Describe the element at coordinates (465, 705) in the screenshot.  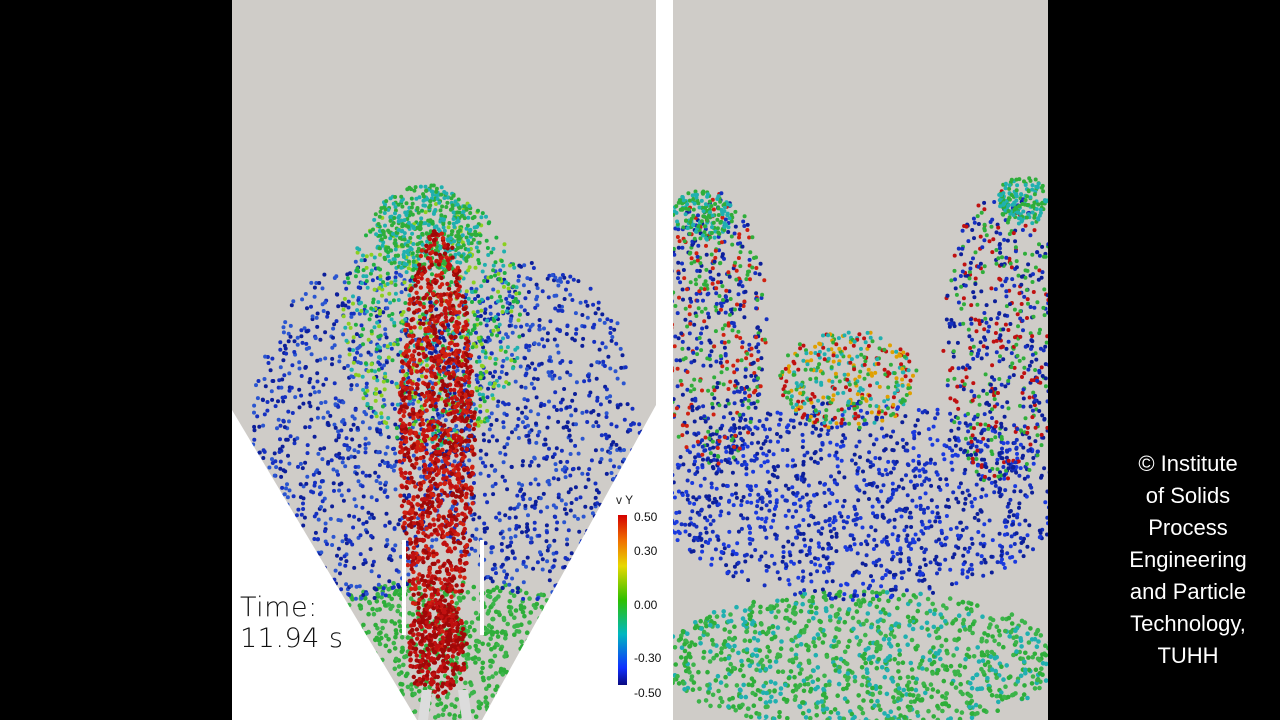
I see `inlet-nozzle-right` at that location.